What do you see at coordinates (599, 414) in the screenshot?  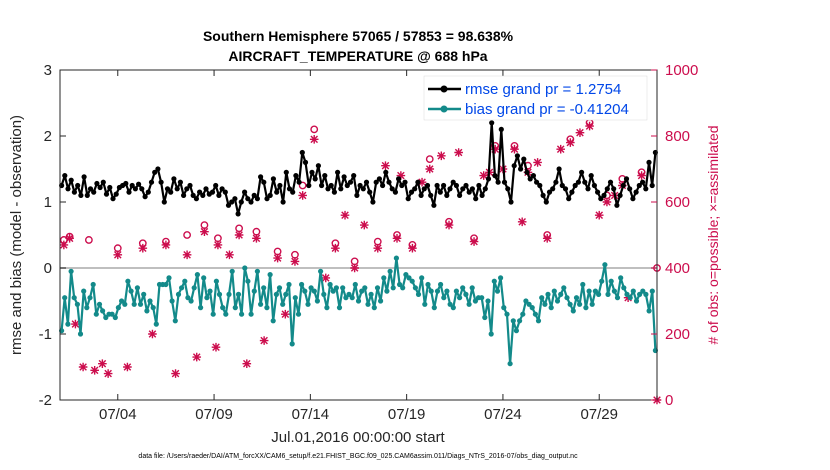 I see `x-tick-label: 07/29` at bounding box center [599, 414].